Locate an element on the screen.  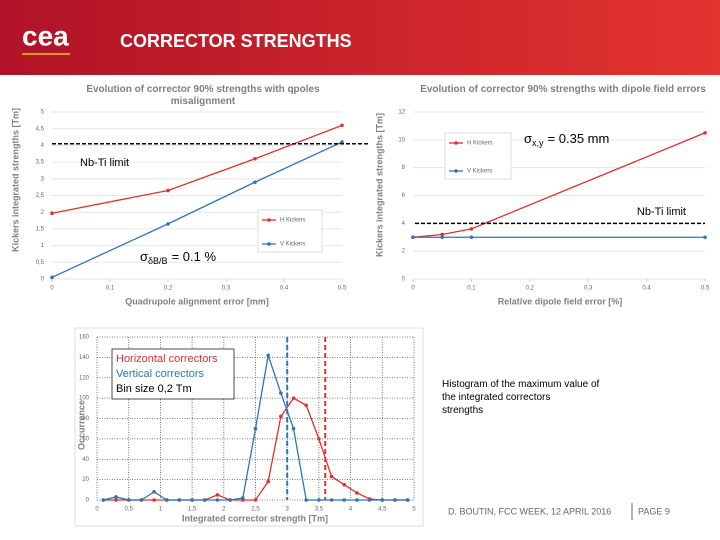
y-tick-label: 160 is located at coordinates (84, 338).